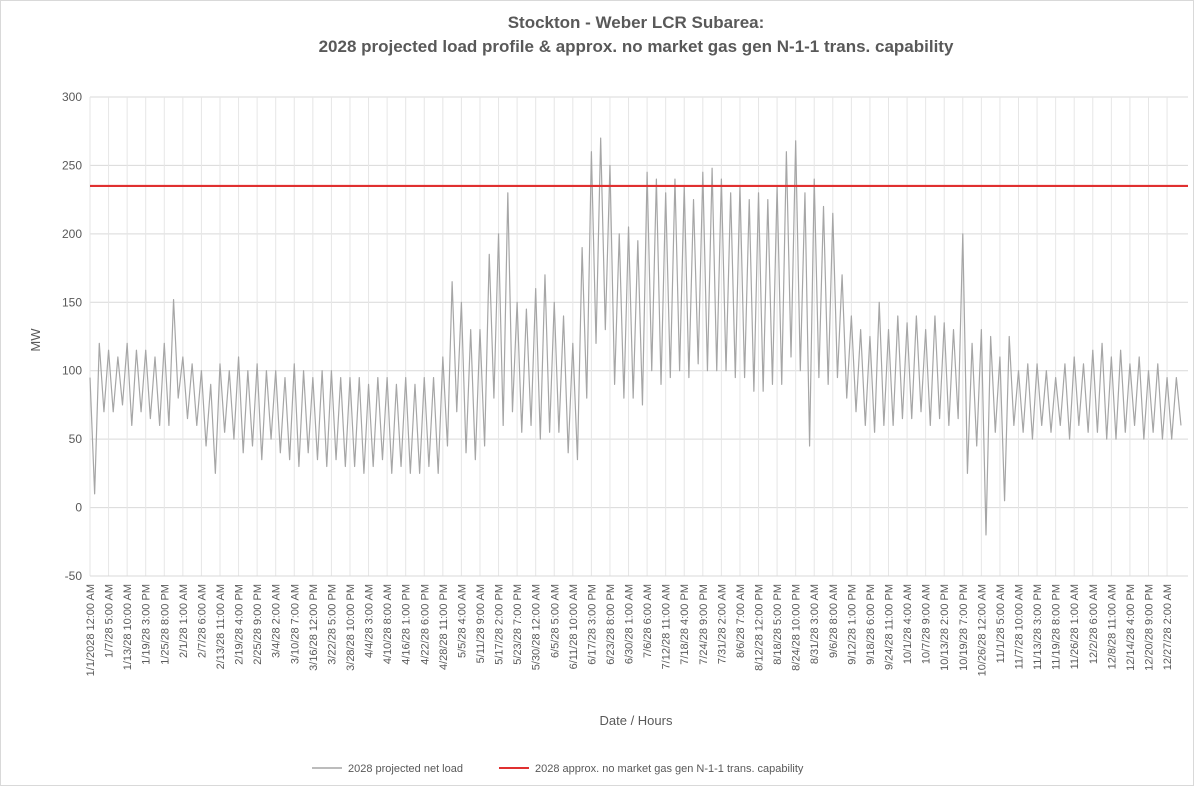  I want to click on legend-label: 2028 projected net load, so click(405, 769).